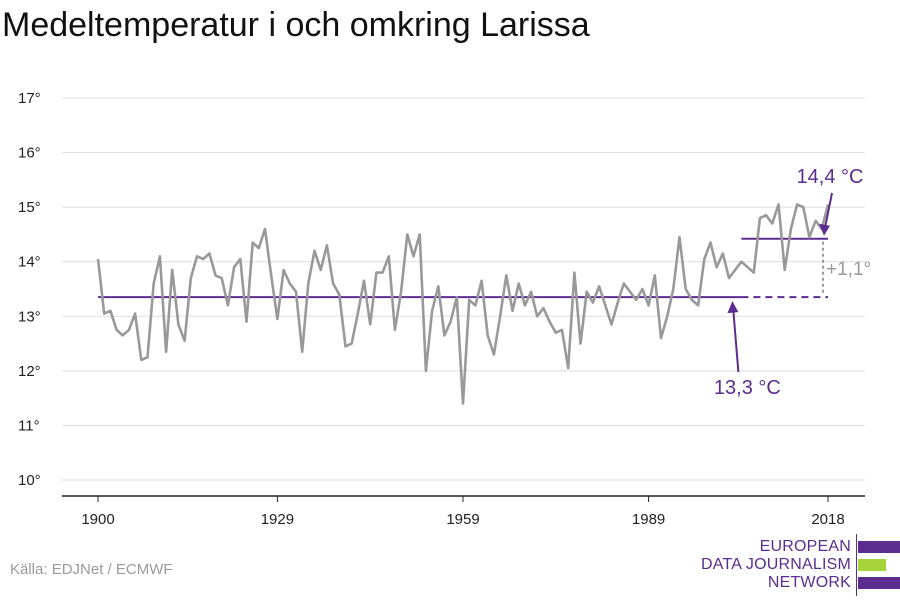  Describe the element at coordinates (733, 307) in the screenshot. I see `annotation-bottom-arrowhead` at that location.